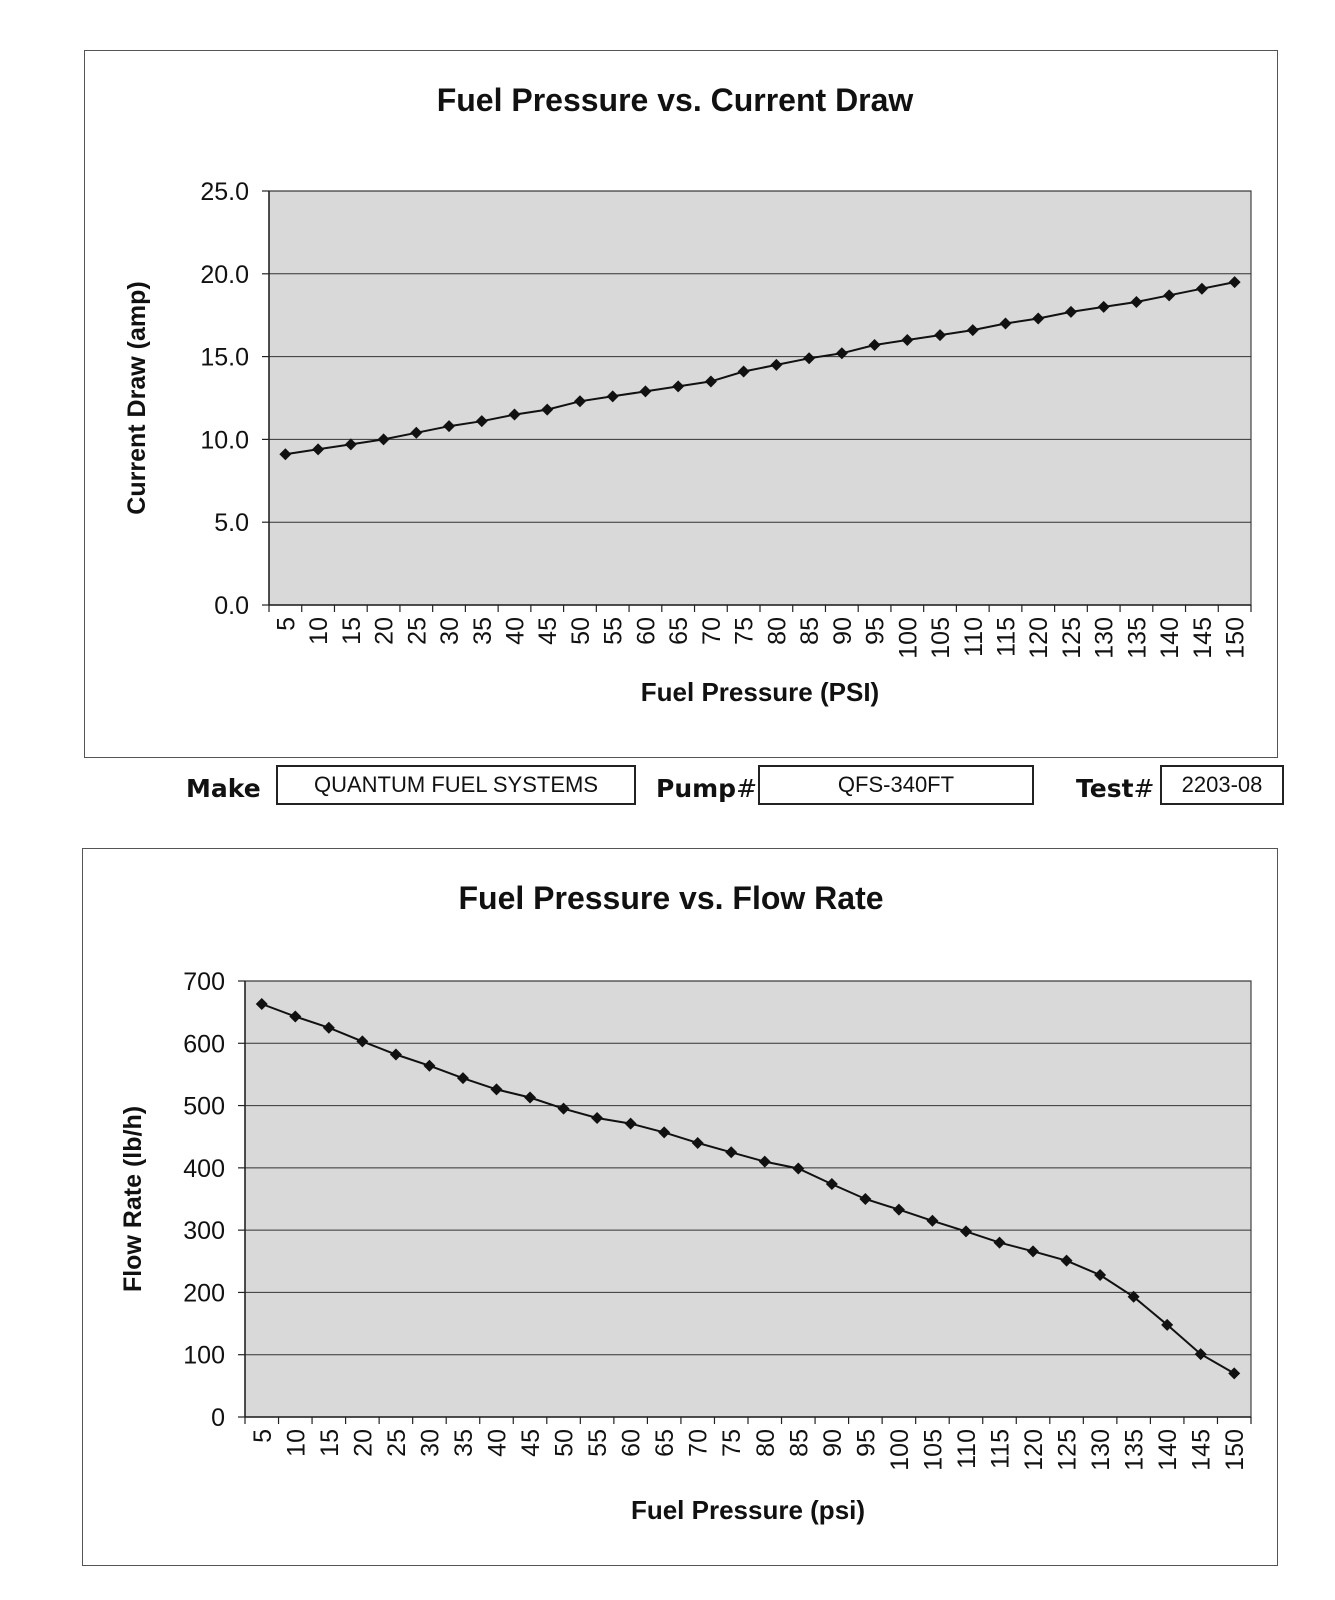 This screenshot has height=1600, width=1335. I want to click on y-tick-label: 20.0, so click(224, 275).